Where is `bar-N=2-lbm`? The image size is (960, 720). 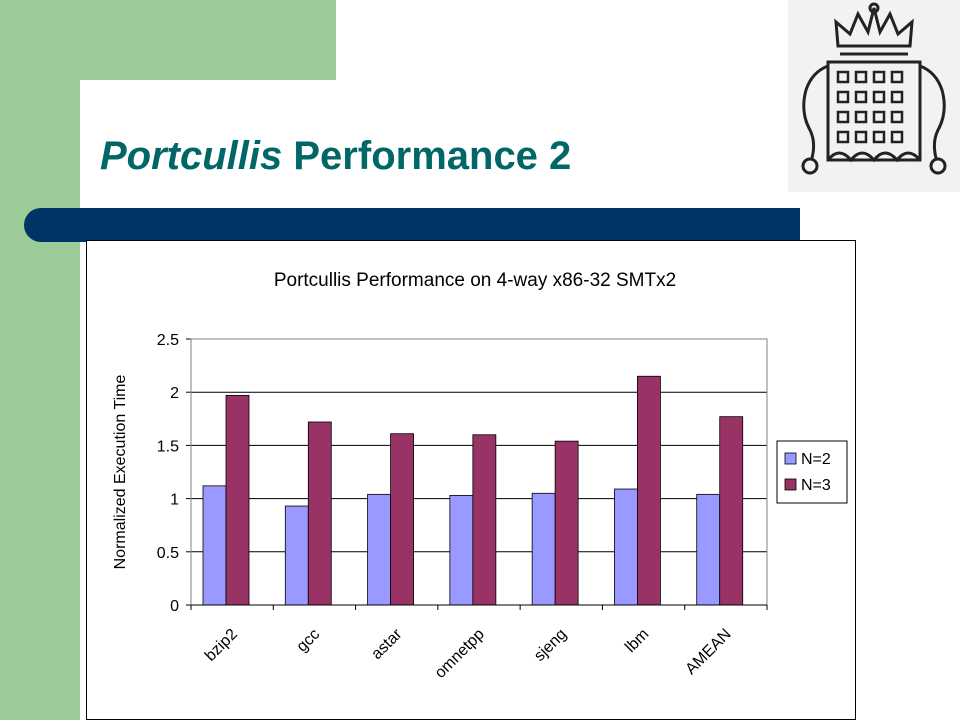
bar-N=2-lbm is located at coordinates (626, 547).